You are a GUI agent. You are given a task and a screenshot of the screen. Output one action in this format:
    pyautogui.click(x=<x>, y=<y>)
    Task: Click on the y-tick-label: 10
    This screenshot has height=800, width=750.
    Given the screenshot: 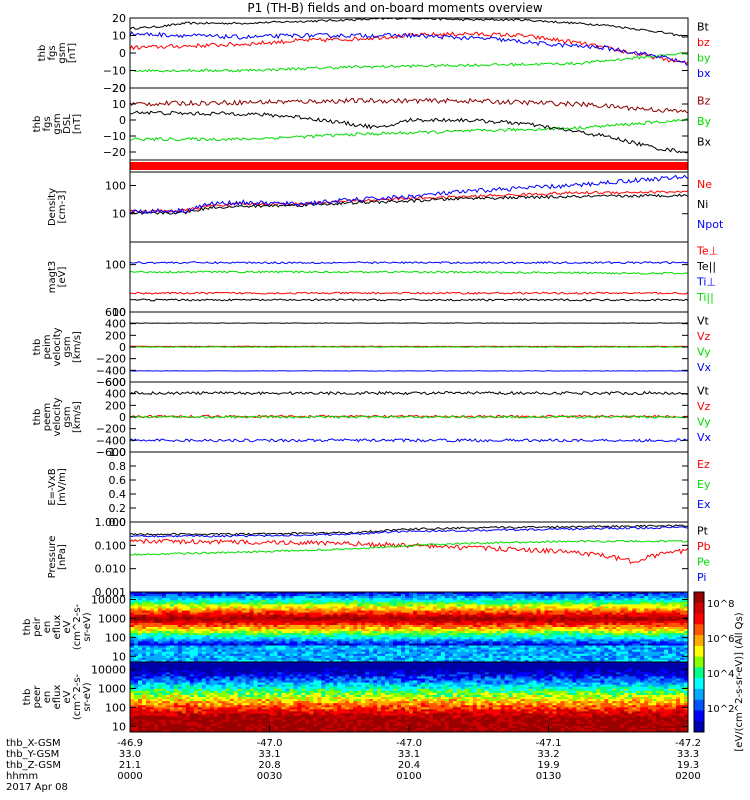 What is the action you would take?
    pyautogui.click(x=119, y=36)
    